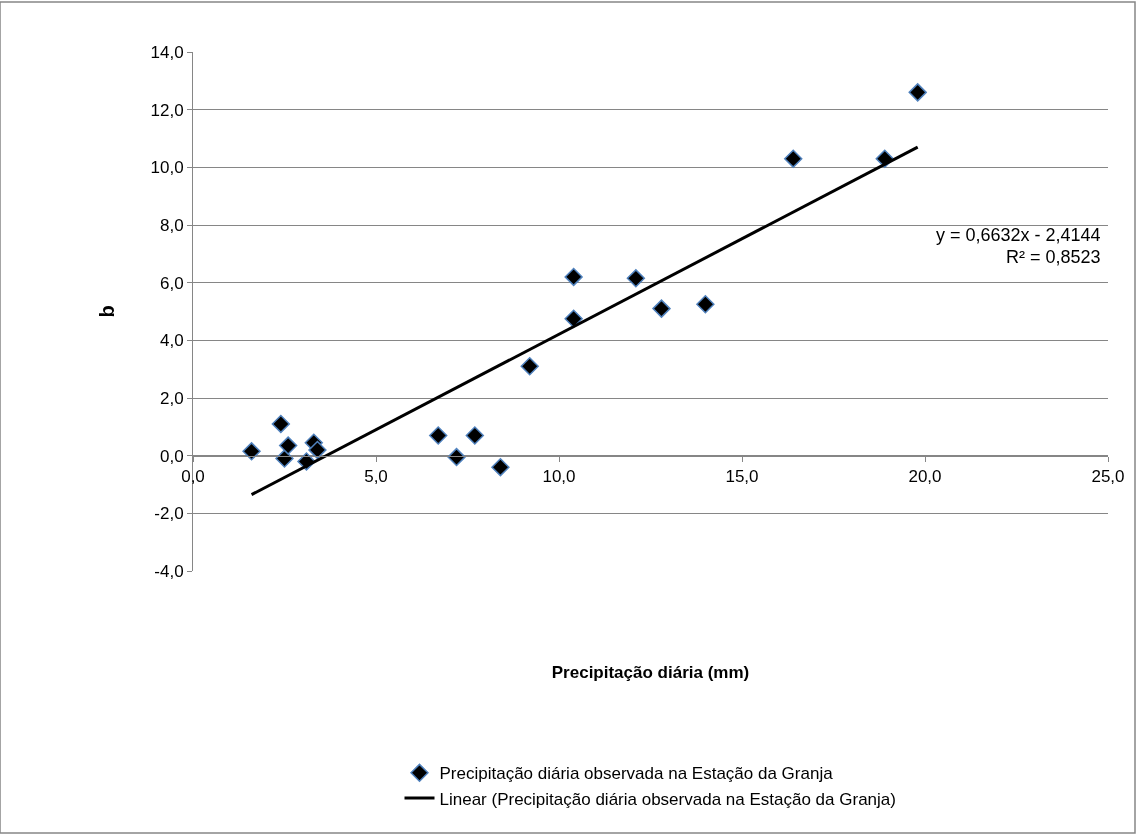  What do you see at coordinates (171, 225) in the screenshot?
I see `y-tick-label: 8,0` at bounding box center [171, 225].